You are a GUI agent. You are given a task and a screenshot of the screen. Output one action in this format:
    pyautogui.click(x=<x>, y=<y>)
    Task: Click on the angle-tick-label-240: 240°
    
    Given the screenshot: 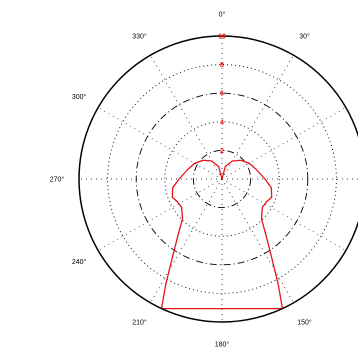 What is the action you would take?
    pyautogui.click(x=79, y=262)
    